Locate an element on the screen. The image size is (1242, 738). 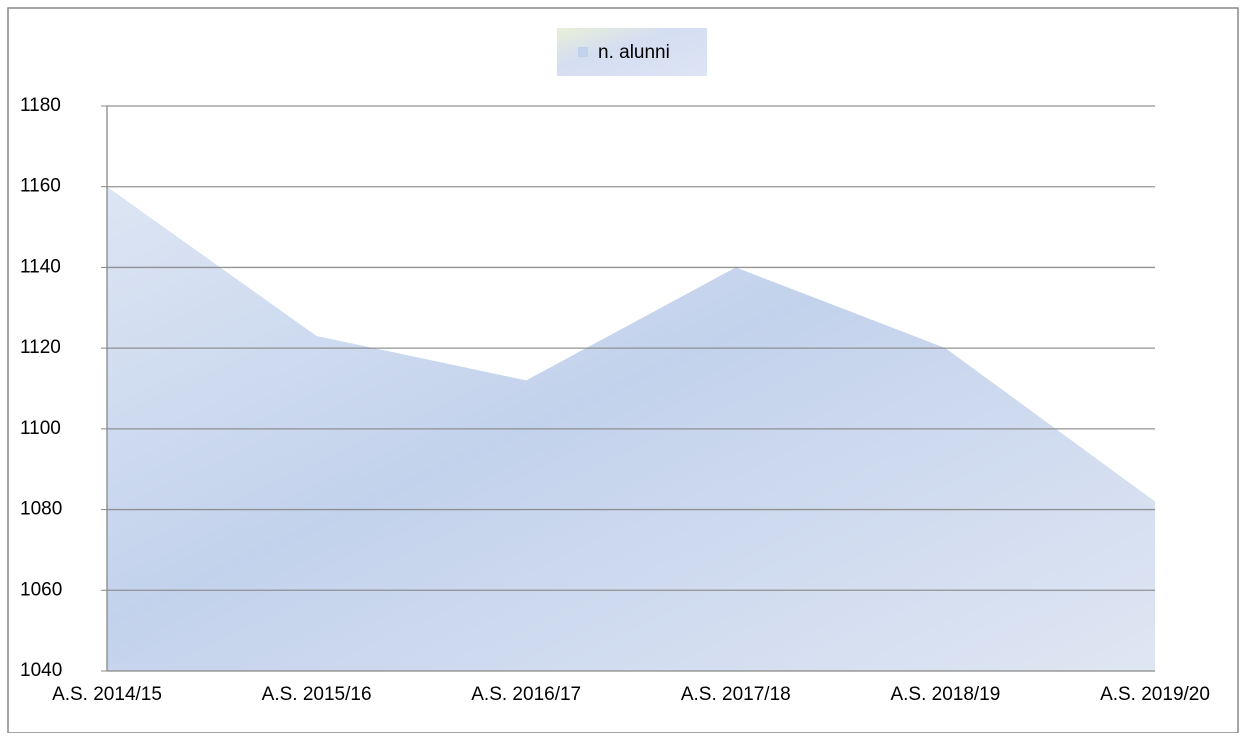
x-tick-label: A.S. 2018/19 is located at coordinates (945, 694).